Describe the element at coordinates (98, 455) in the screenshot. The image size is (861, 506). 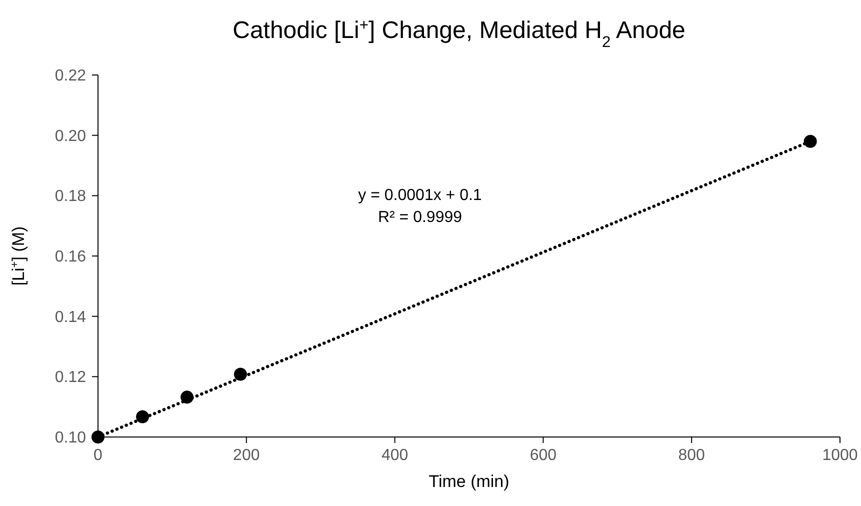
I see `x-tick-label: 0` at that location.